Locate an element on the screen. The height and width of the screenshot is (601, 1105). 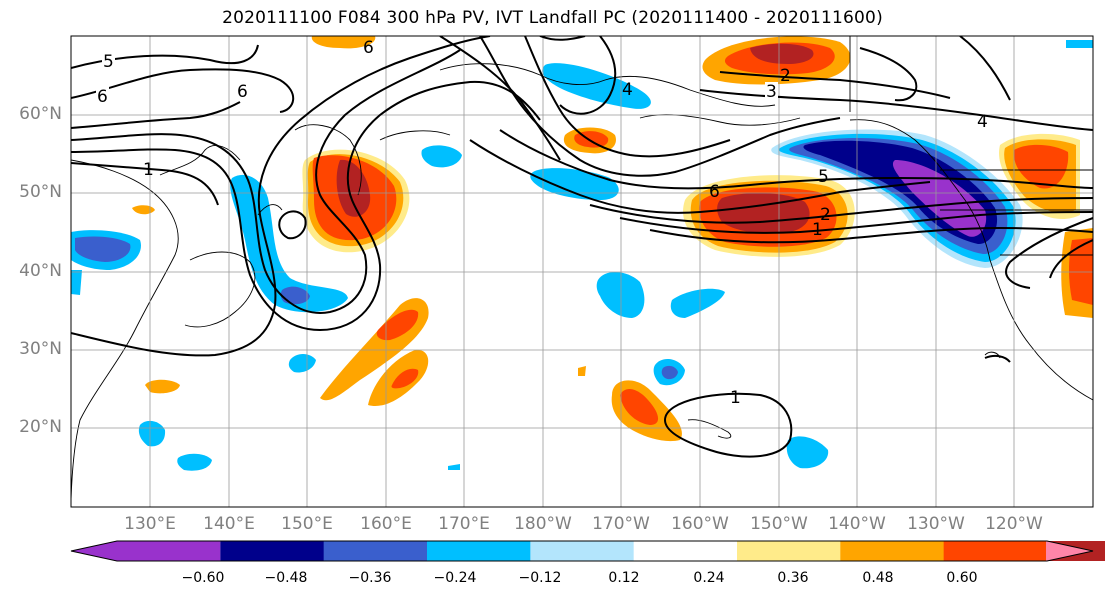
longitude-label: 130°W is located at coordinates (936, 524).